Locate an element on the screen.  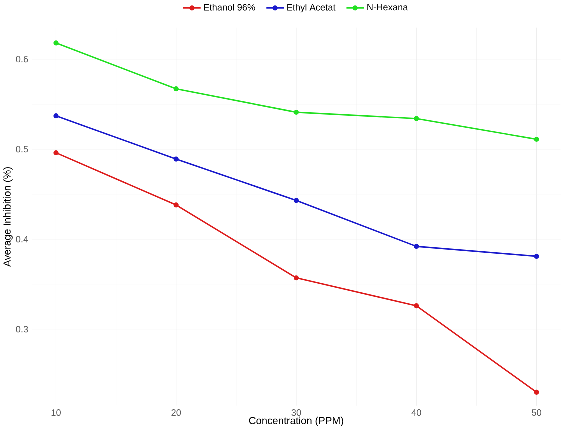
y-tick-label: 0.4 is located at coordinates (22, 239).